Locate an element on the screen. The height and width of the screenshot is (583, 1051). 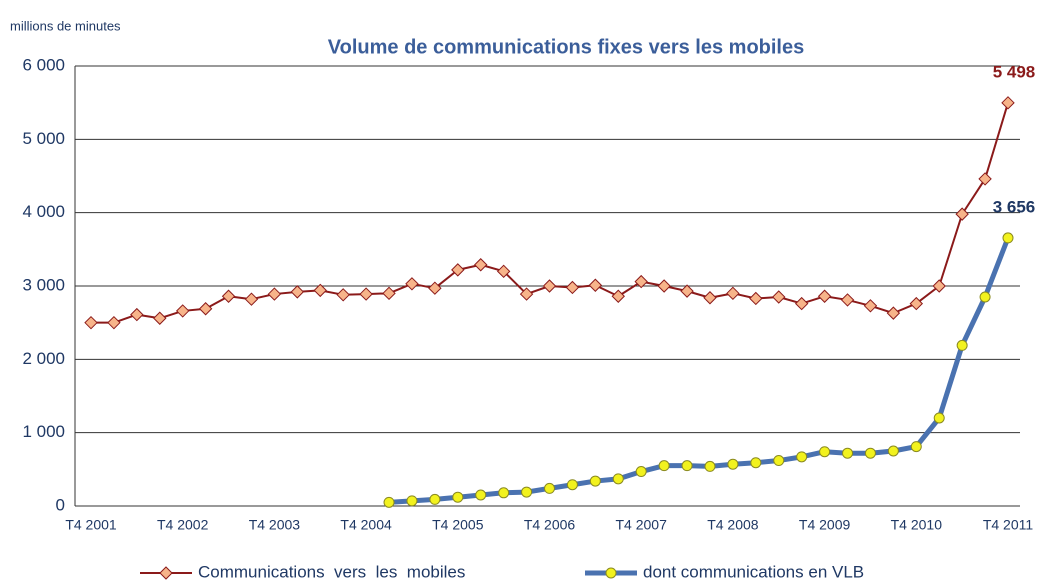
y-tick-label: 1 000 is located at coordinates (43, 431).